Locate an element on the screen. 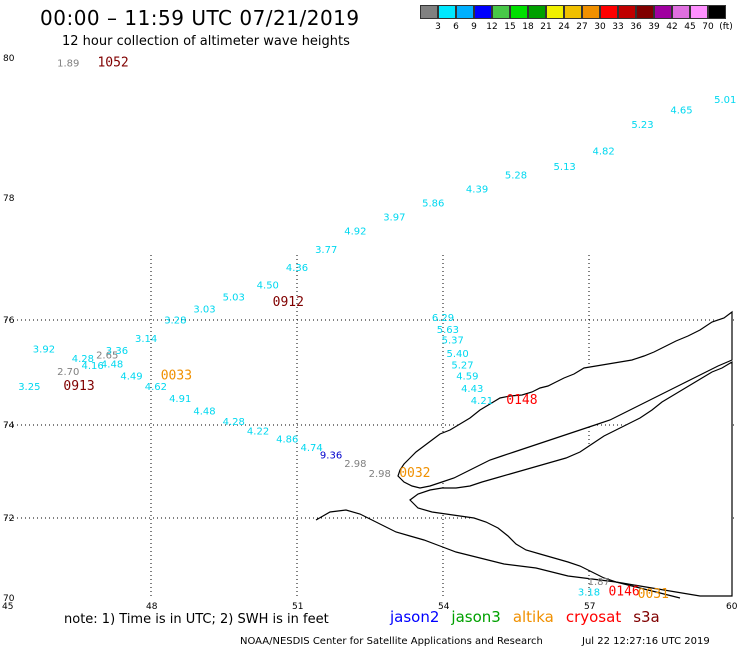 Image resolution: width=740 pixels, height=650 pixels. swh-value: 4.39 is located at coordinates (477, 189).